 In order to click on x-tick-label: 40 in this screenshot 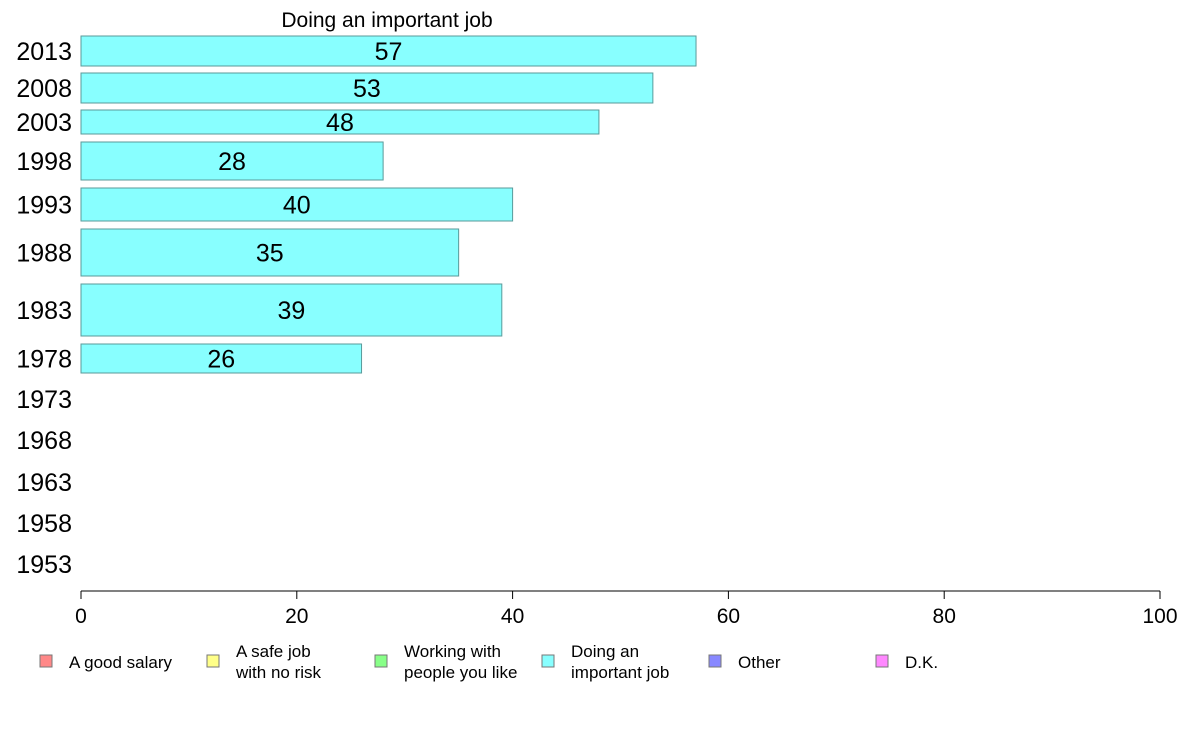, I will do `click(512, 616)`.